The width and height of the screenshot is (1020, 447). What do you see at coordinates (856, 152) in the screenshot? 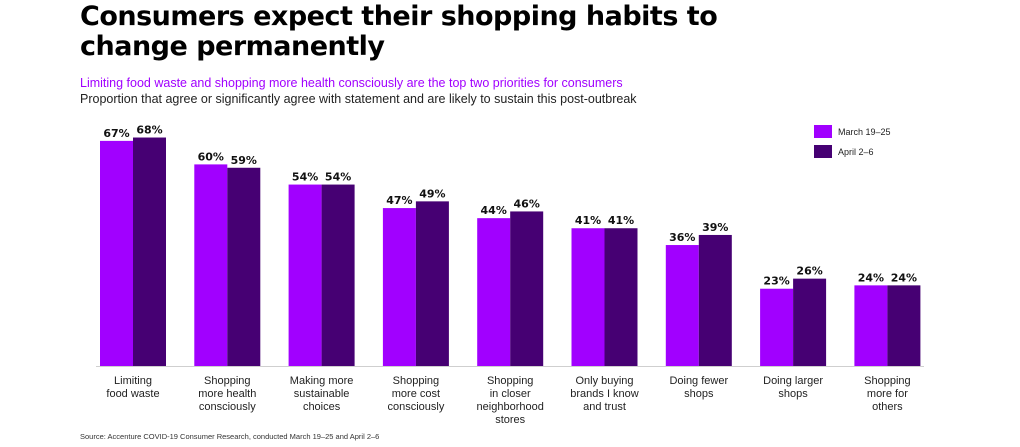
I see `legend-label: April 2–6` at bounding box center [856, 152].